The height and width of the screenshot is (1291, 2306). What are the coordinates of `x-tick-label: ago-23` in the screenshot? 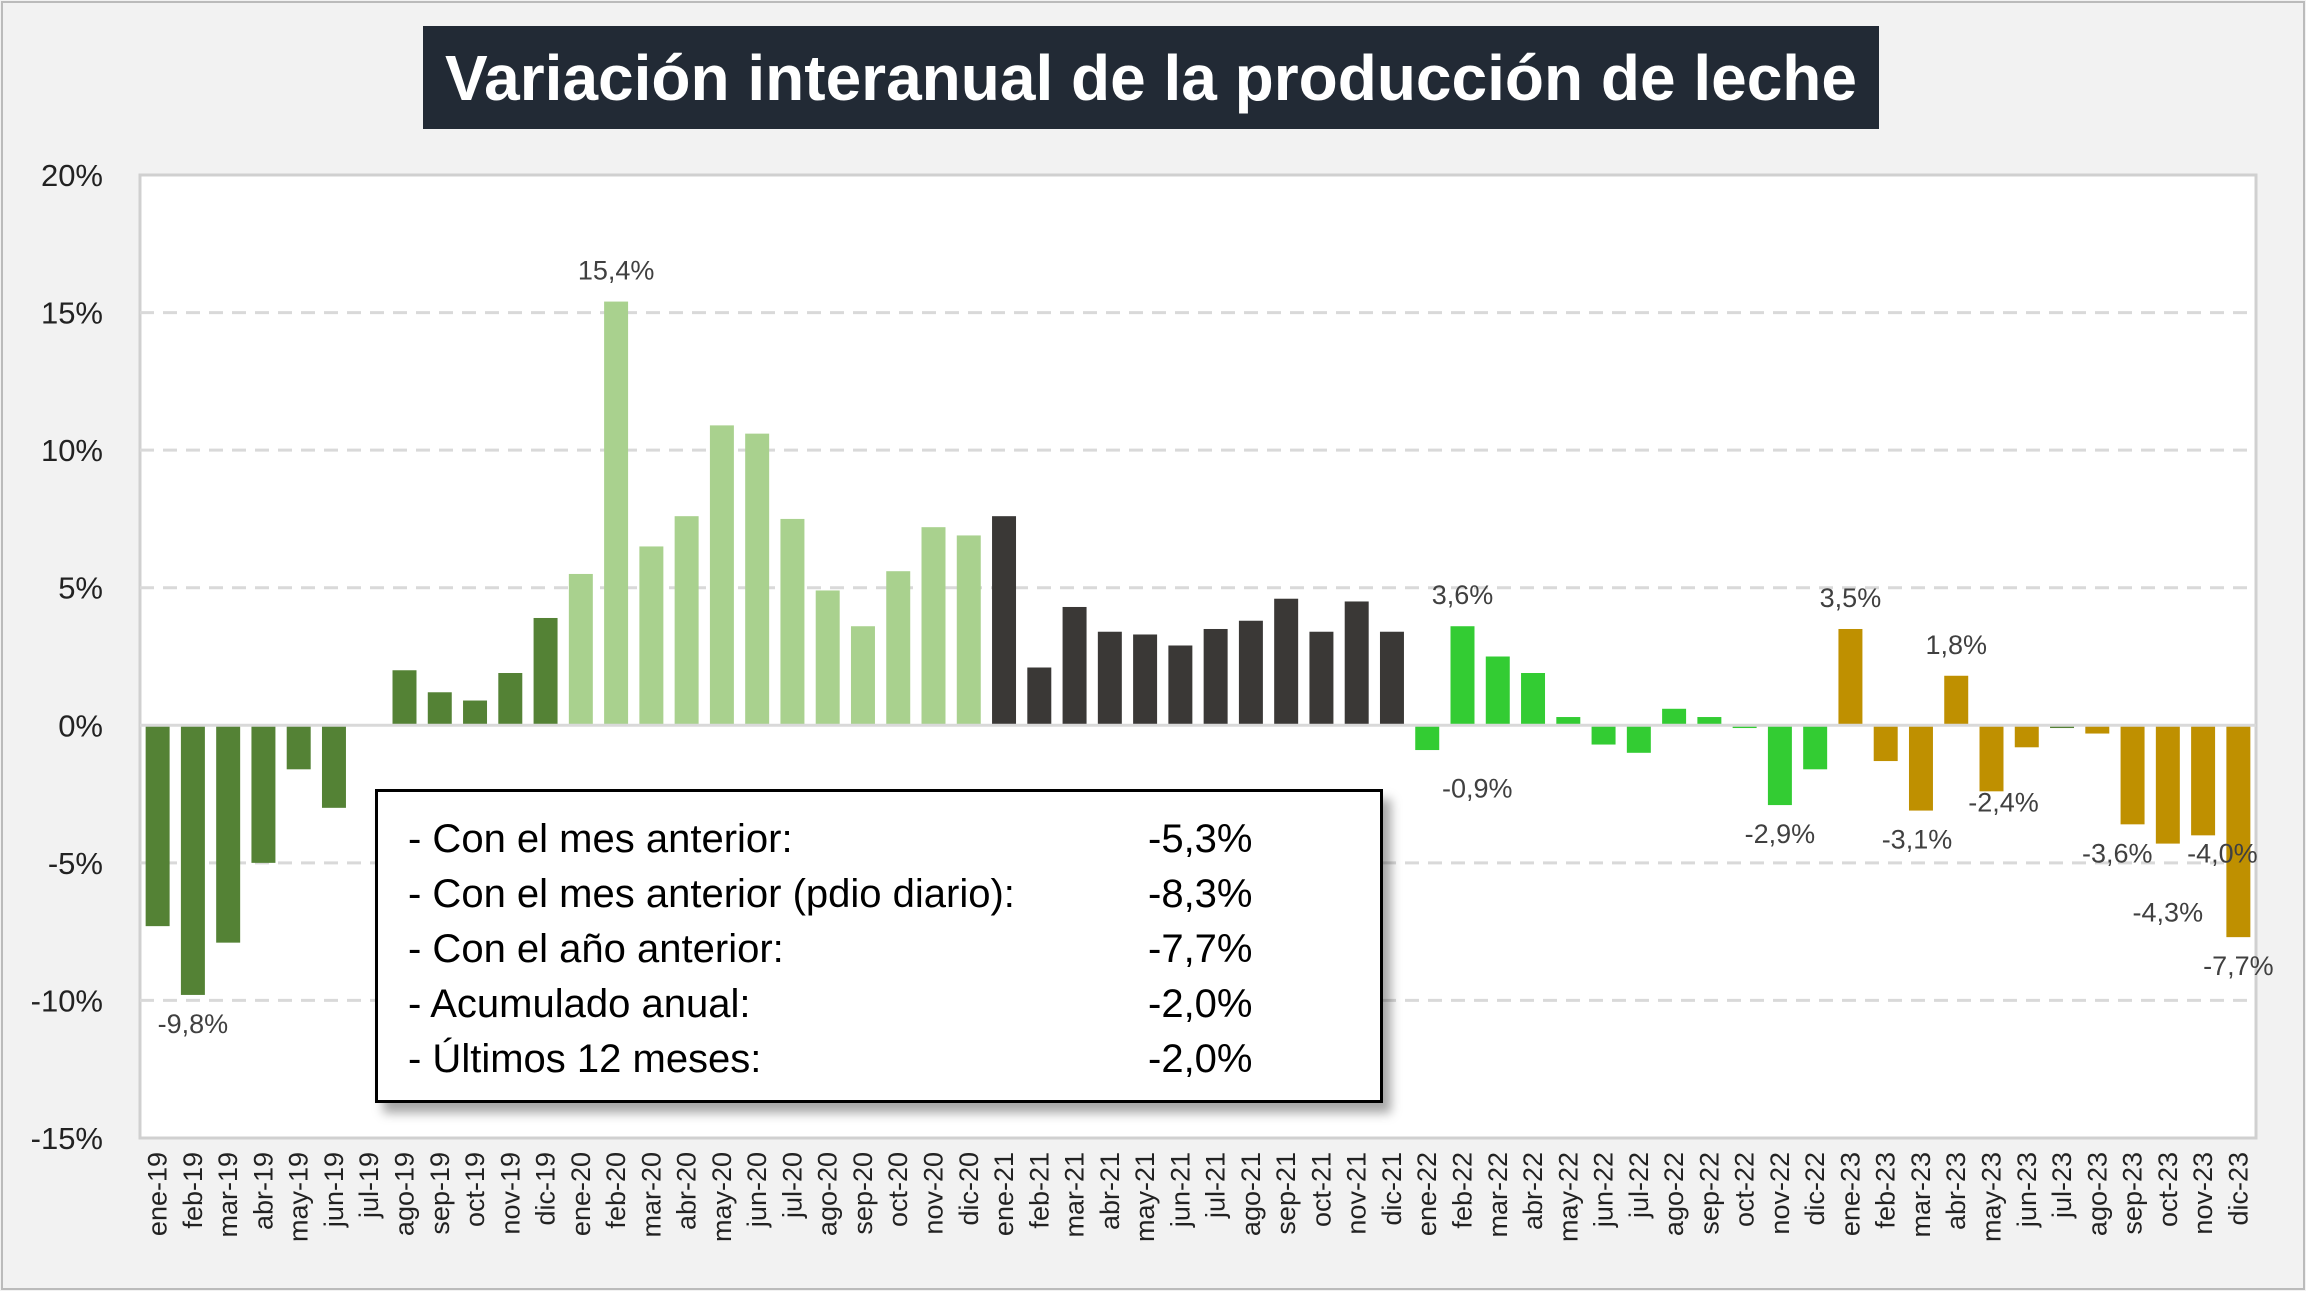 It's located at (2097, 1194).